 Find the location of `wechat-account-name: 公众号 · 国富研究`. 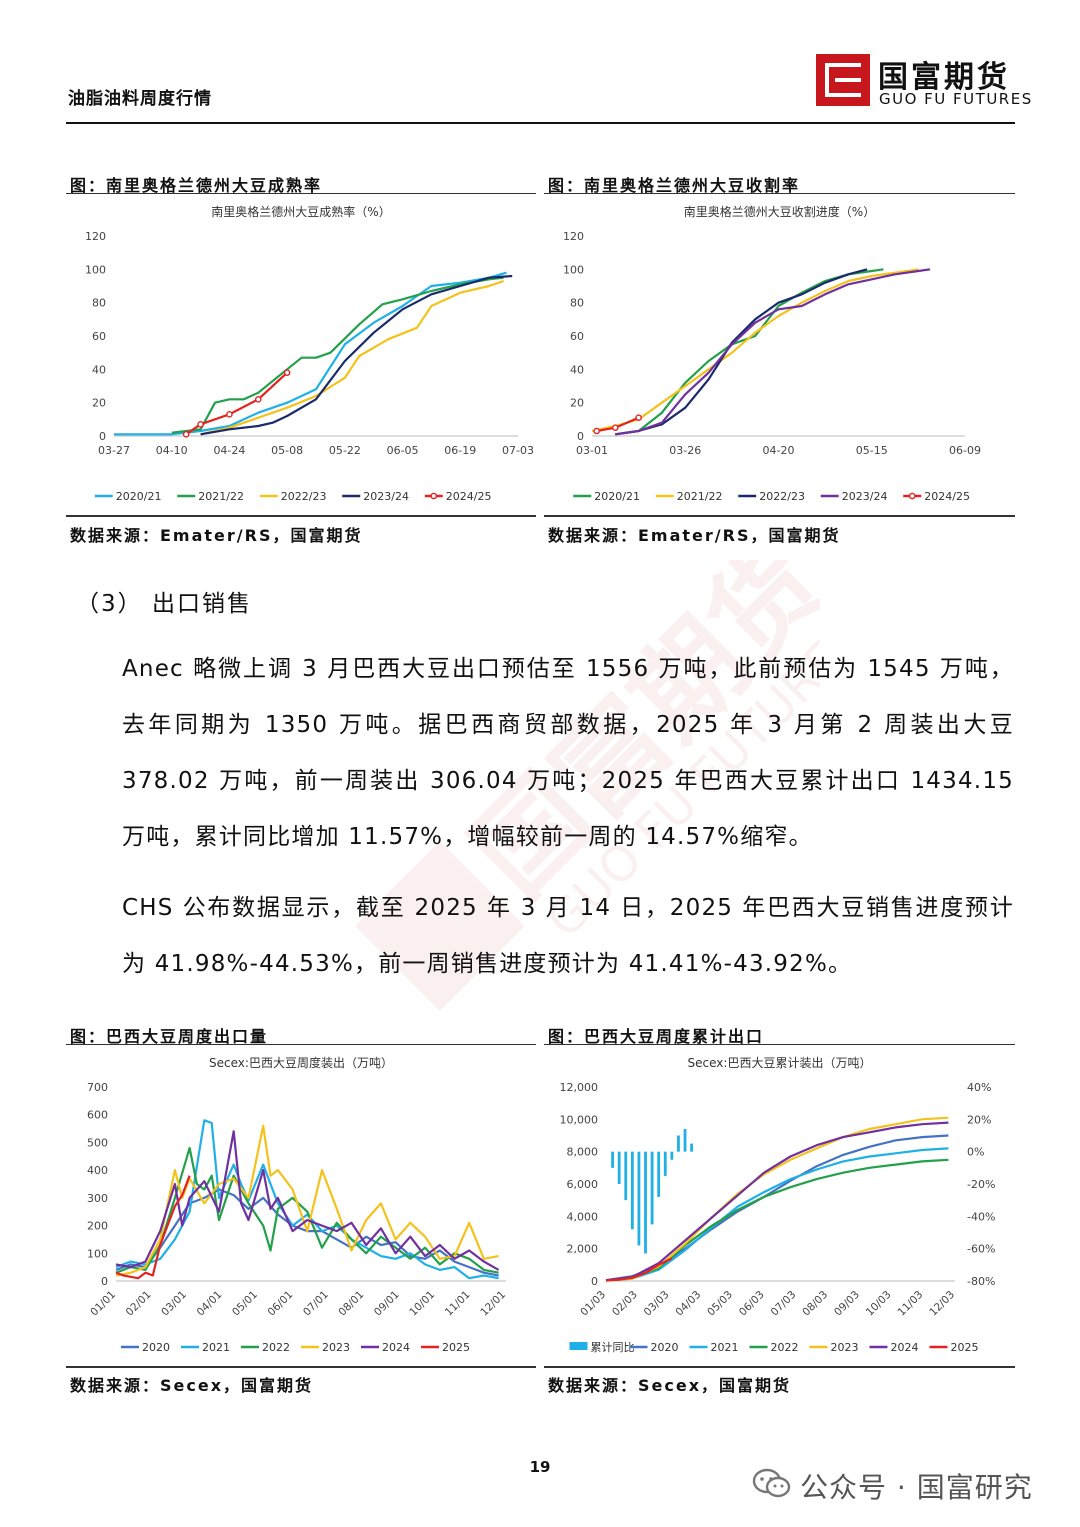

wechat-account-name: 公众号 · 国富研究 is located at coordinates (916, 1487).